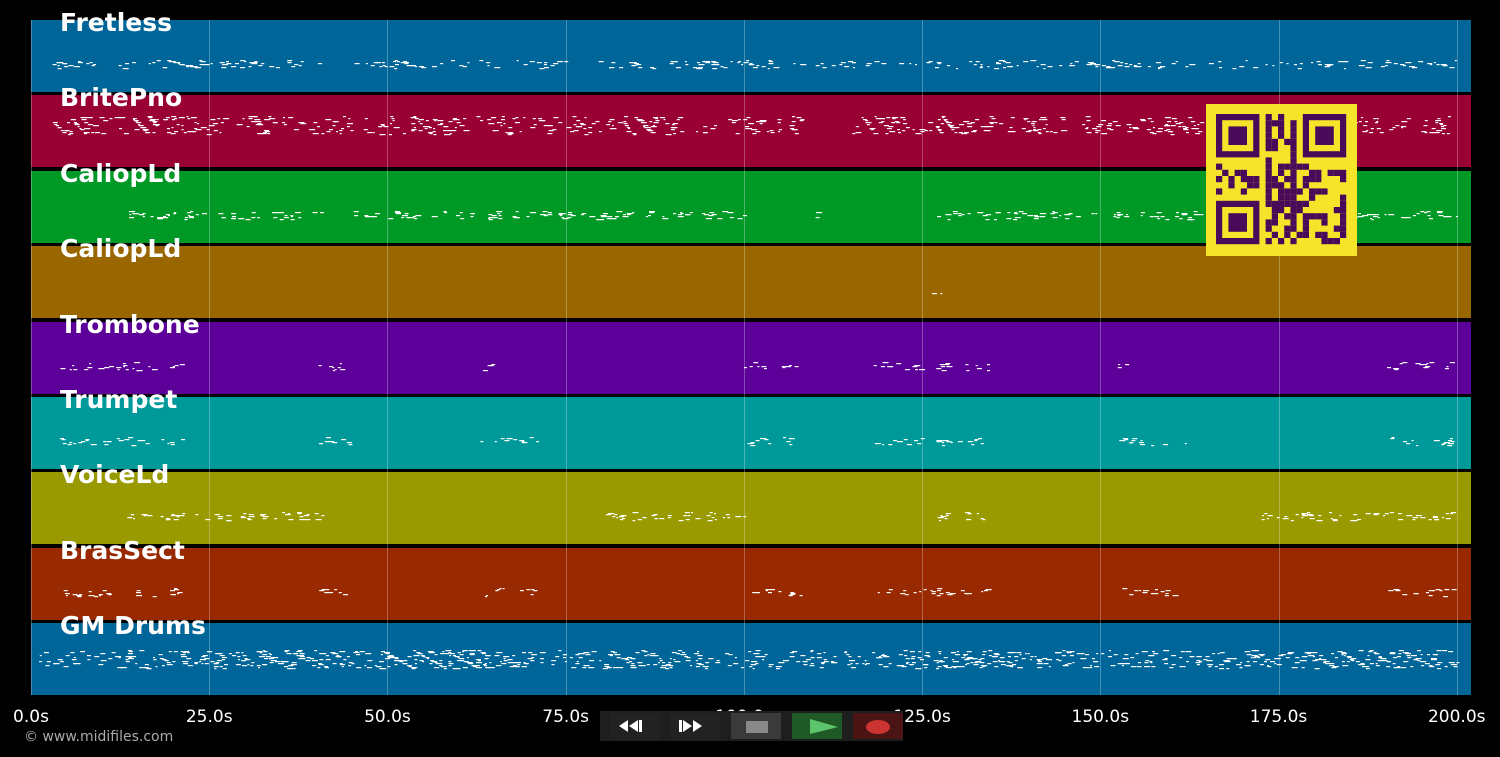 This screenshot has width=1500, height=757. What do you see at coordinates (878, 726) in the screenshot?
I see `record-button` at bounding box center [878, 726].